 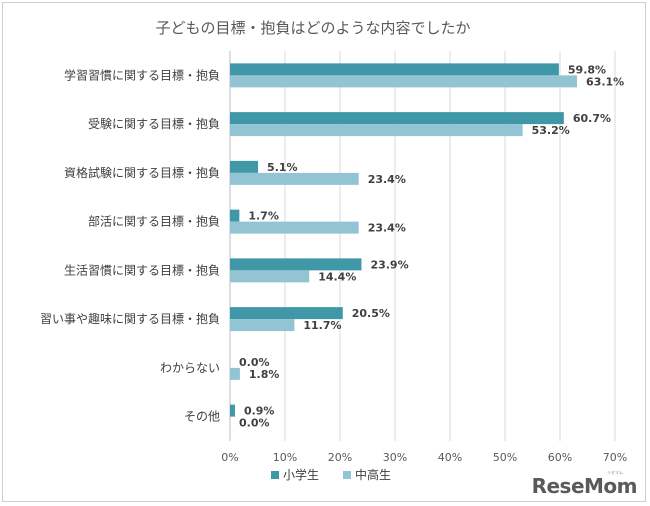 I want to click on category-label: その他, so click(x=202, y=417).